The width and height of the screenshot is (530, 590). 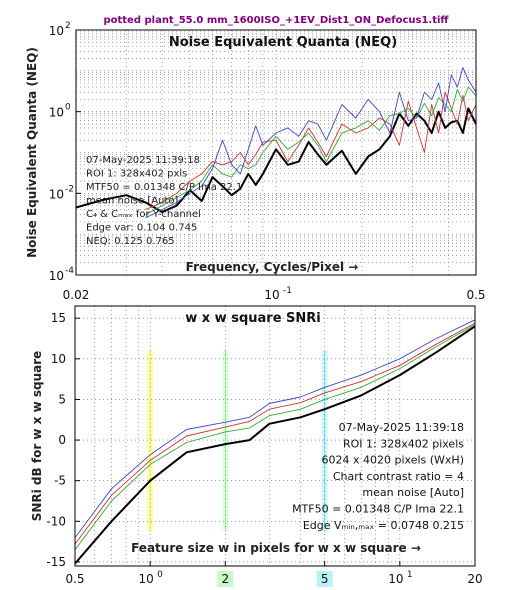 What do you see at coordinates (398, 476) in the screenshot?
I see `annotation-line: Chart contrast ratio = 4` at bounding box center [398, 476].